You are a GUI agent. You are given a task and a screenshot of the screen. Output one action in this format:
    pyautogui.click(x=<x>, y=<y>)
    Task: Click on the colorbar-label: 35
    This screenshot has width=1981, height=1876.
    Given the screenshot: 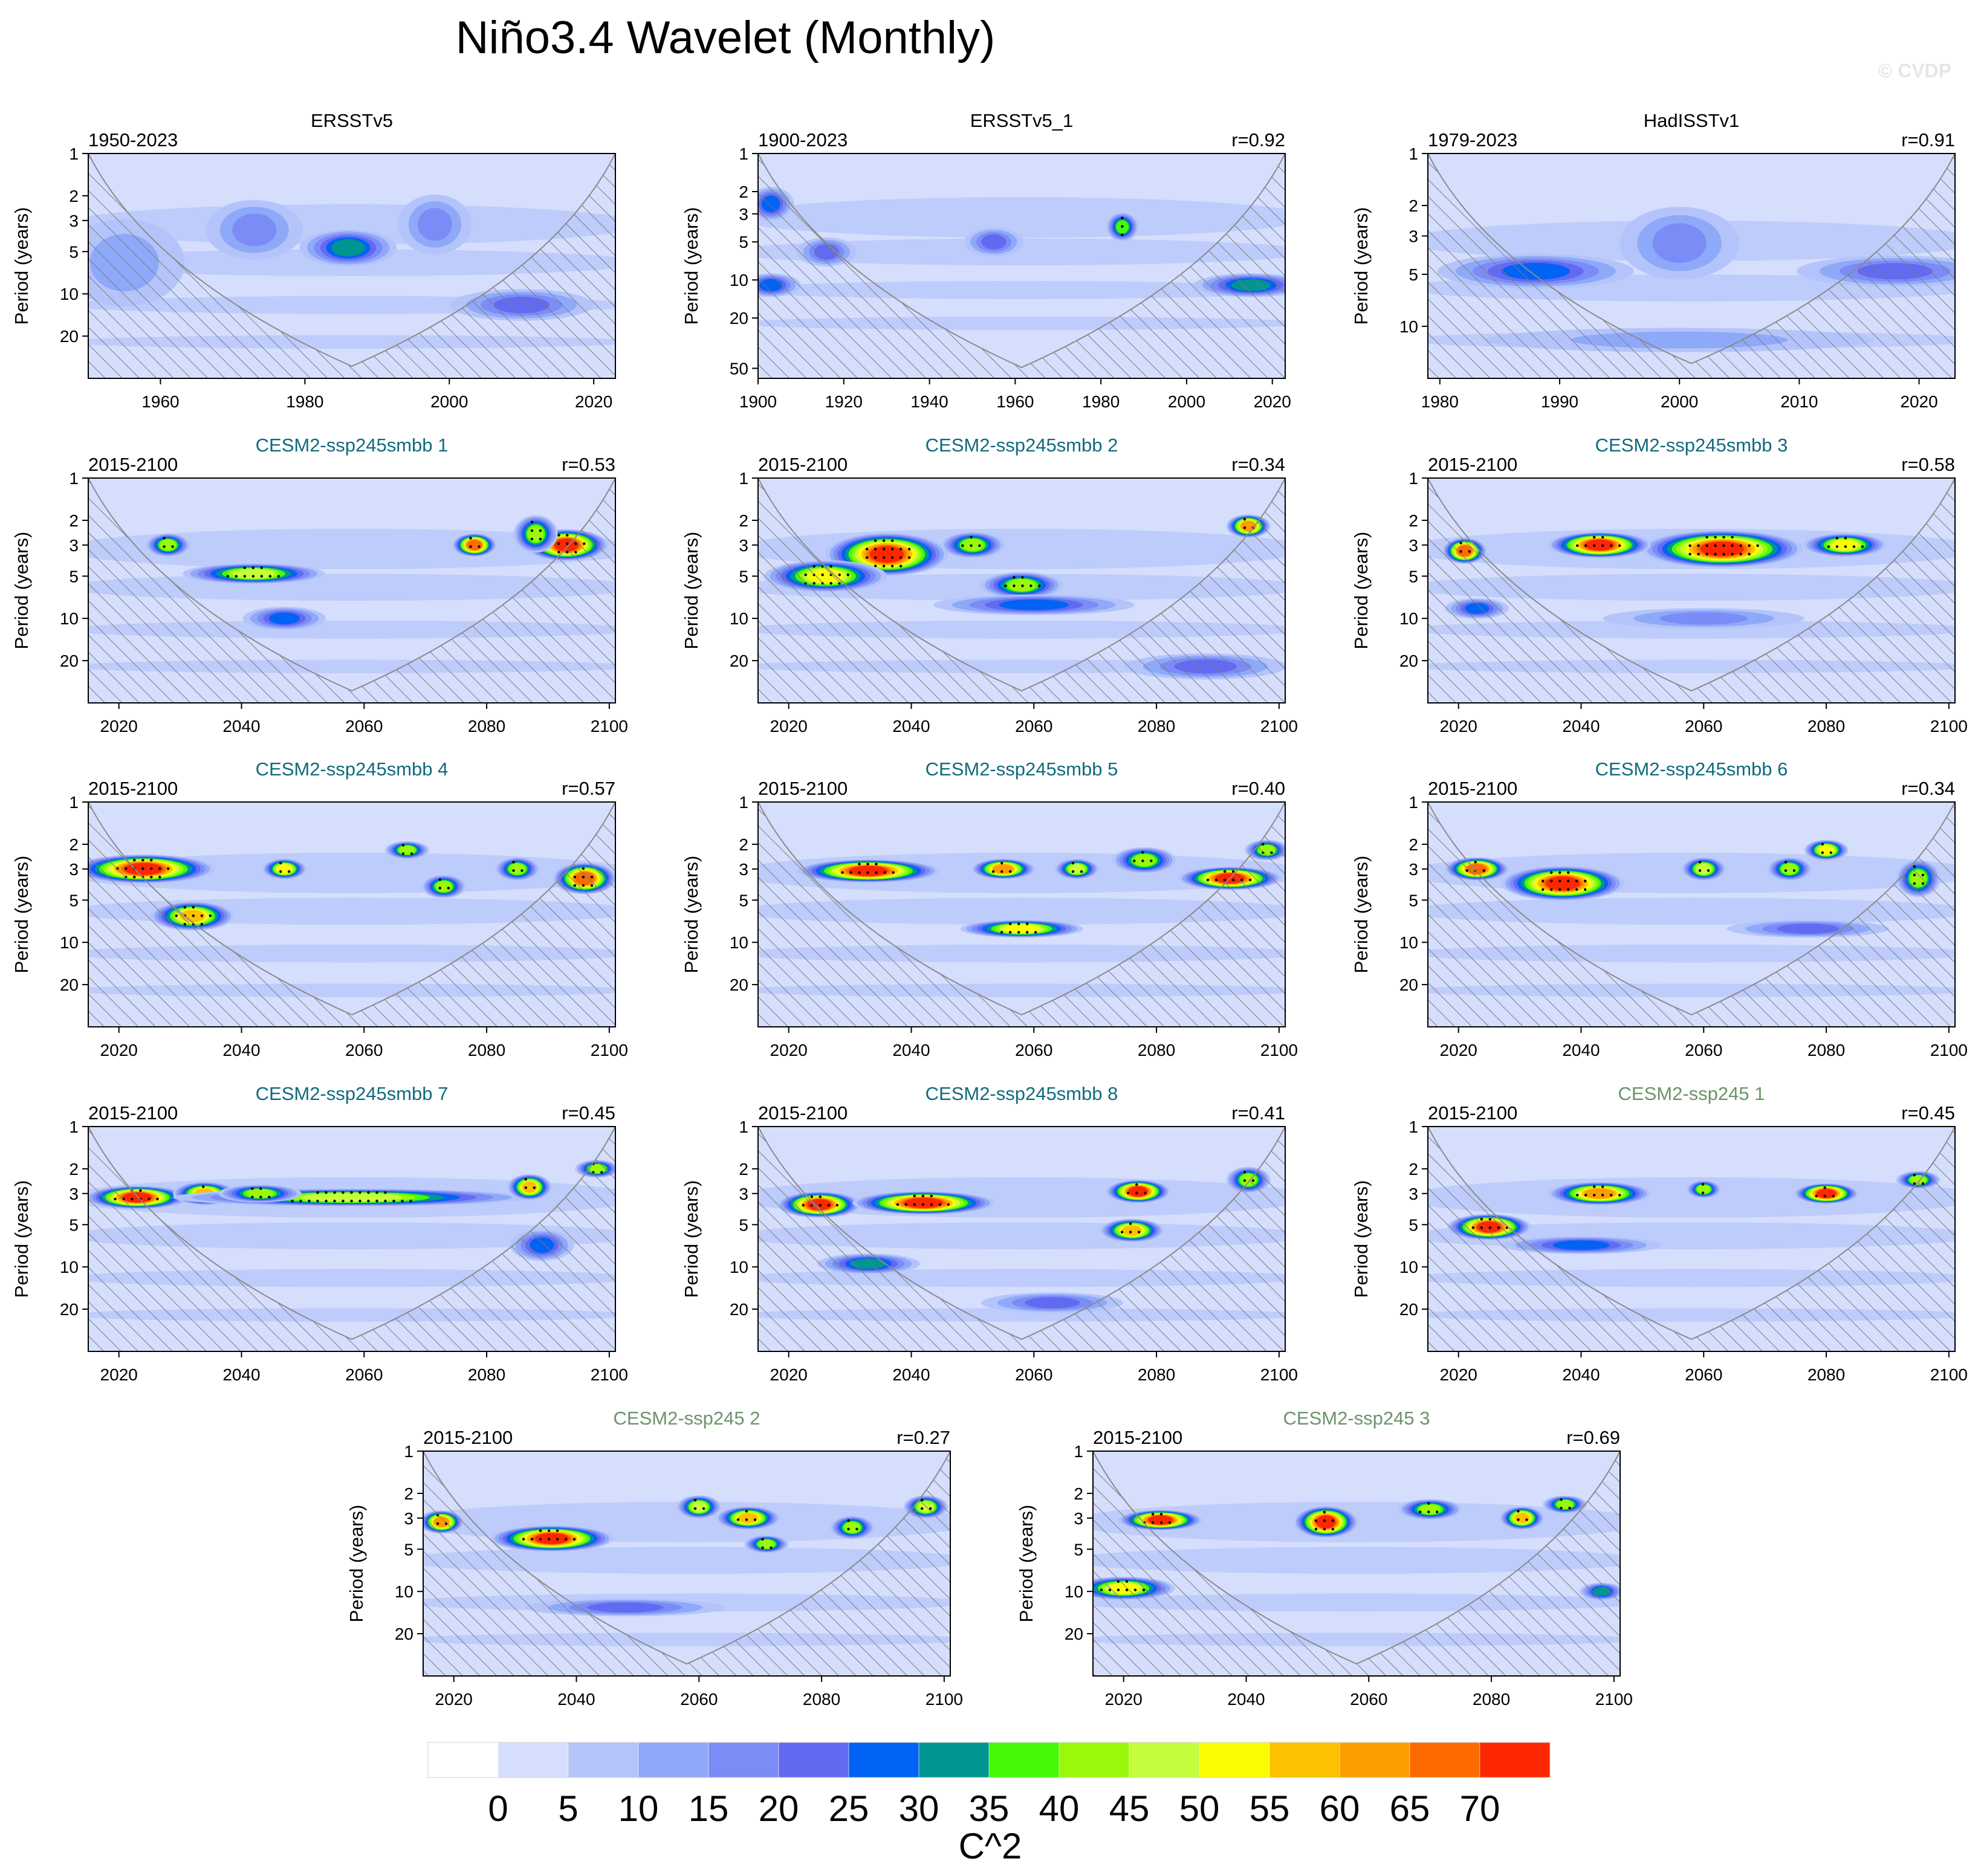 What is the action you would take?
    pyautogui.click(x=989, y=1808)
    